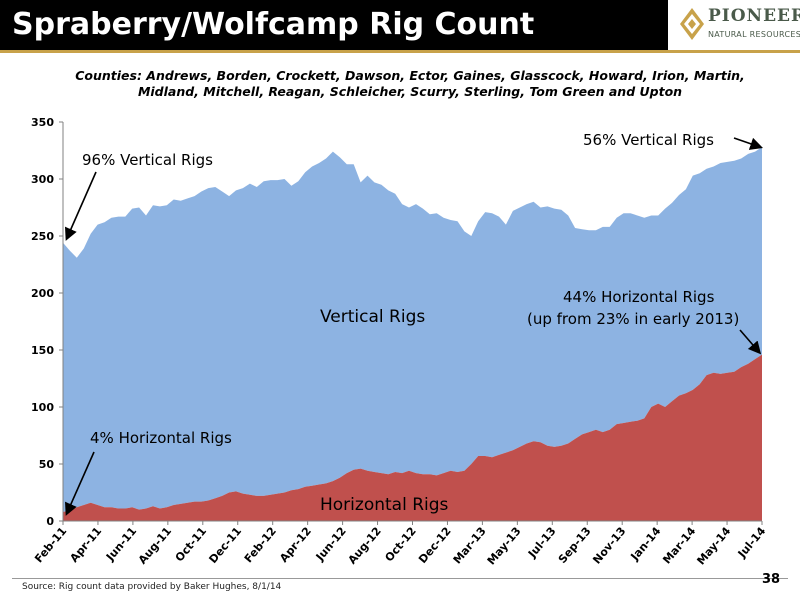 This screenshot has width=800, height=600. Describe the element at coordinates (42, 122) in the screenshot. I see `y-tick-label: 350` at that location.